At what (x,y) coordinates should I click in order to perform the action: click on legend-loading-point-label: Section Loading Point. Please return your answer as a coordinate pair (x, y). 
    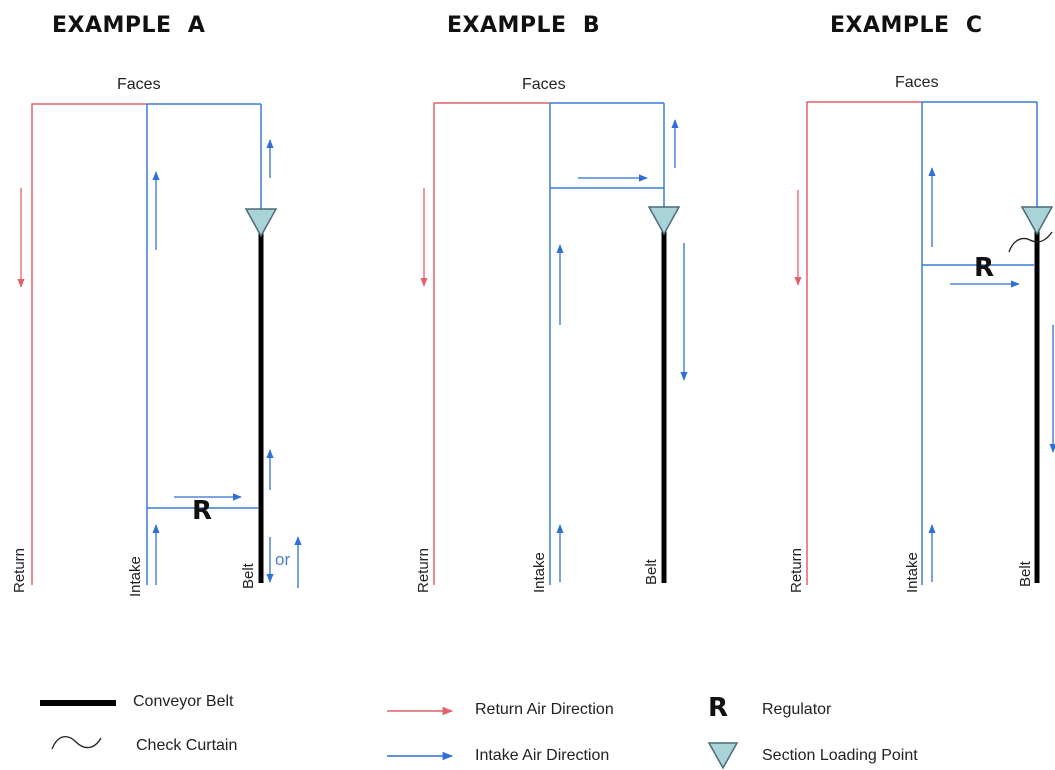
    Looking at the image, I should click on (840, 755).